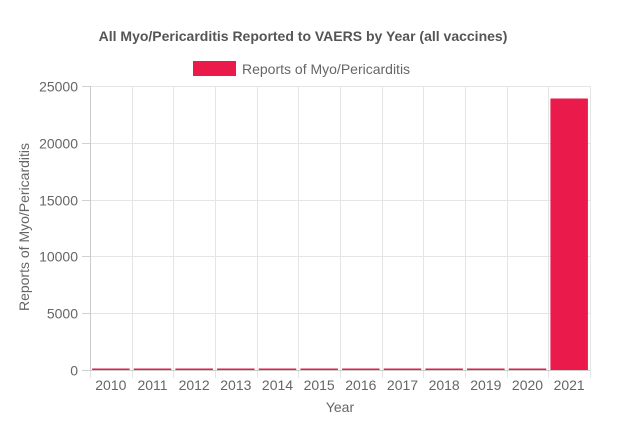  Describe the element at coordinates (58, 87) in the screenshot. I see `y-tick-label: 25000` at that location.